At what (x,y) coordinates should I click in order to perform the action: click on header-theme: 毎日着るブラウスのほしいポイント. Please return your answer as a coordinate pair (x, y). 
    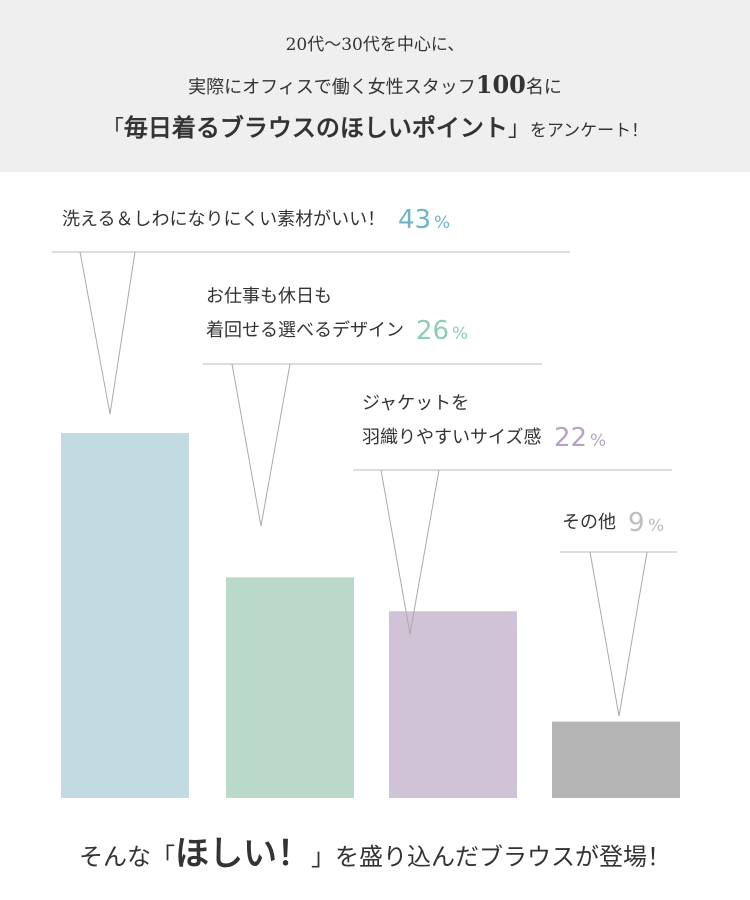
    Looking at the image, I should click on (315, 127).